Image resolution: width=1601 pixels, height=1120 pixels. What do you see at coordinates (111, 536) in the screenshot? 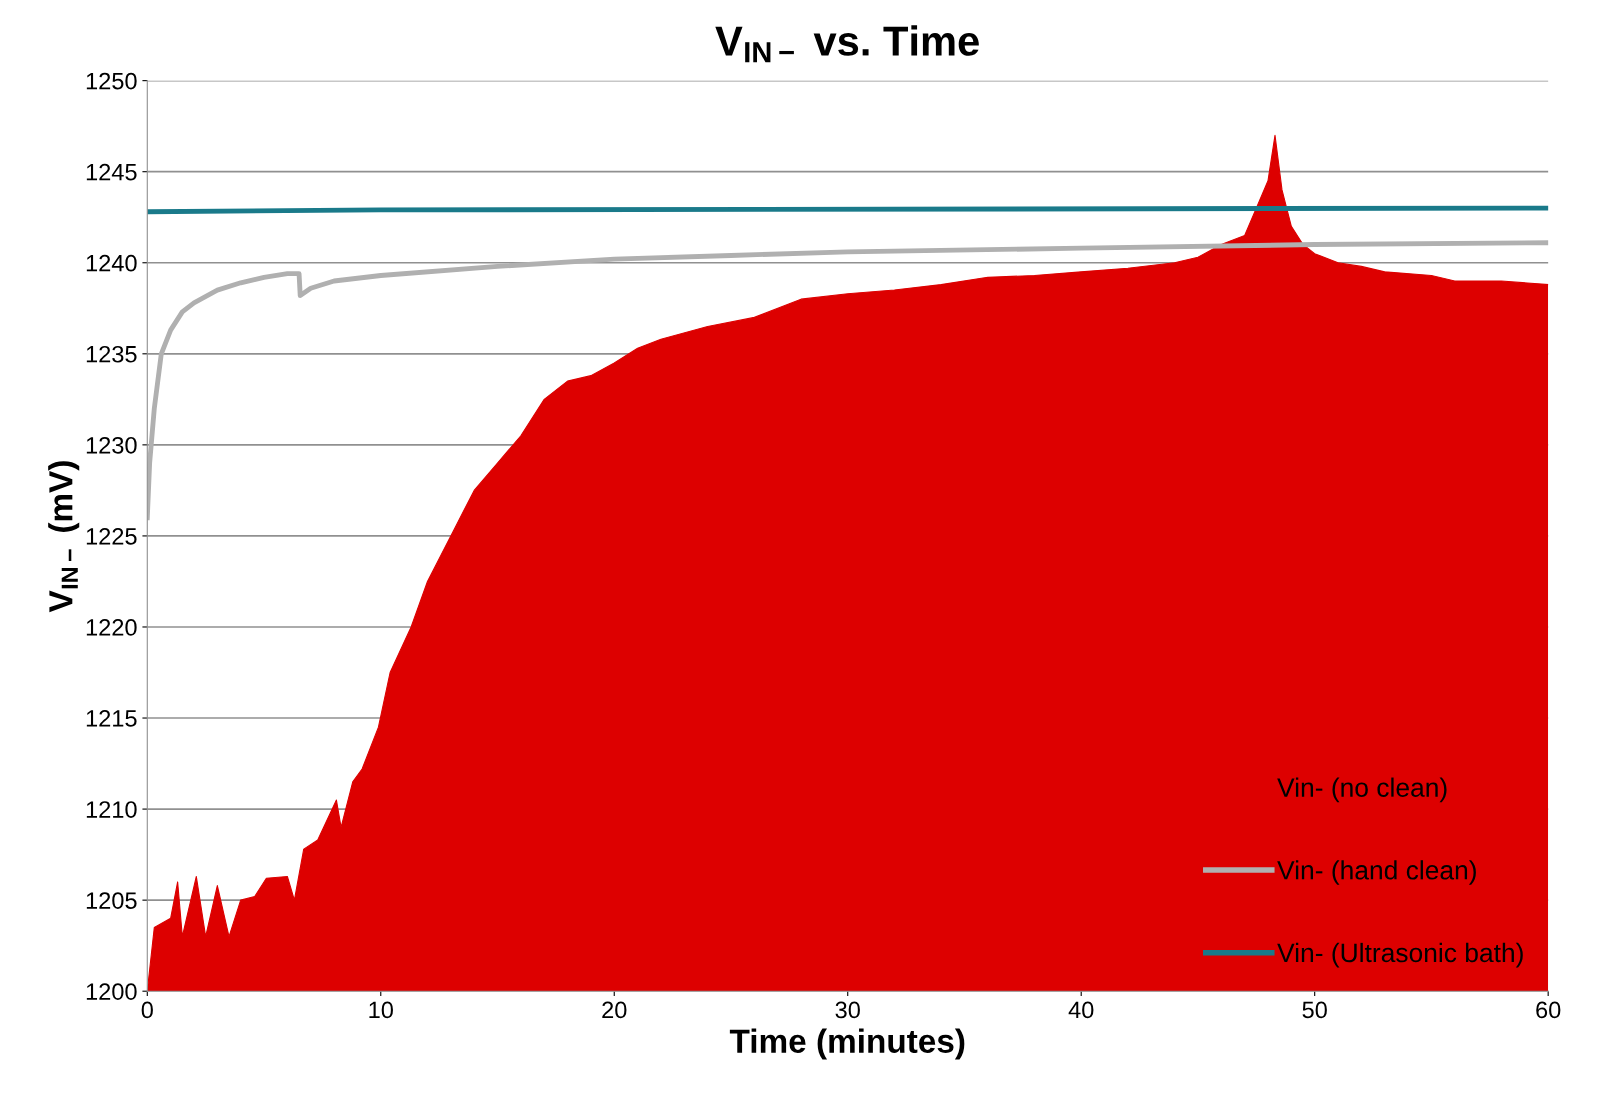
I see `y-tick-label: 1225` at bounding box center [111, 536].